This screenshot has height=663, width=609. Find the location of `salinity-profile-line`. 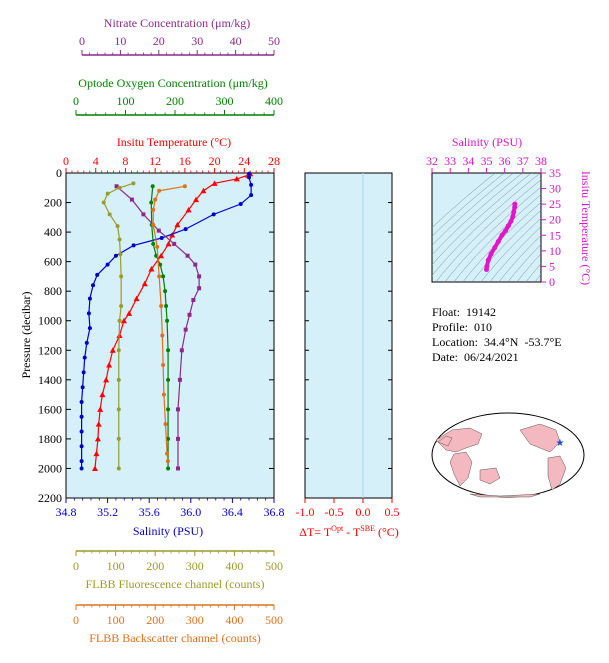

salinity-profile-line is located at coordinates (166, 321).